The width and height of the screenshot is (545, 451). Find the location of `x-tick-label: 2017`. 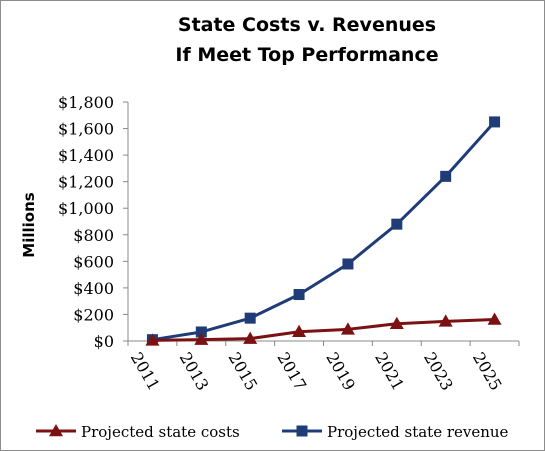

x-tick-label: 2017 is located at coordinates (291, 371).